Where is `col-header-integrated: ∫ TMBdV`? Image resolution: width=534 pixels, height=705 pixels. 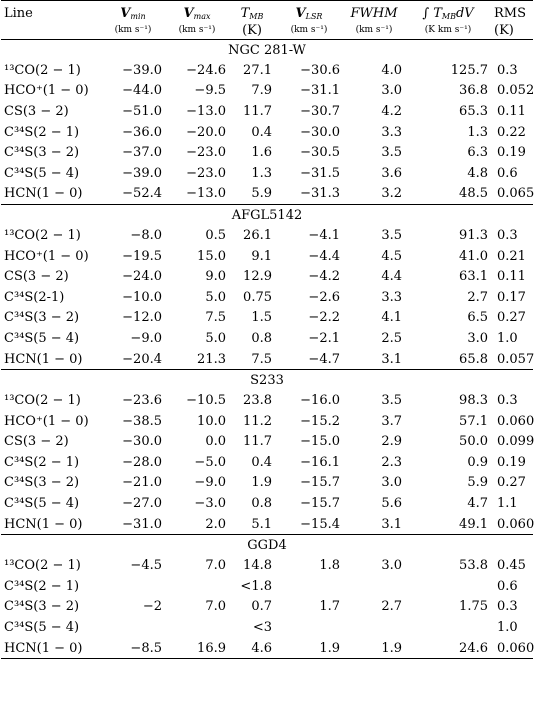 col-header-integrated: ∫ TMBdV is located at coordinates (448, 10).